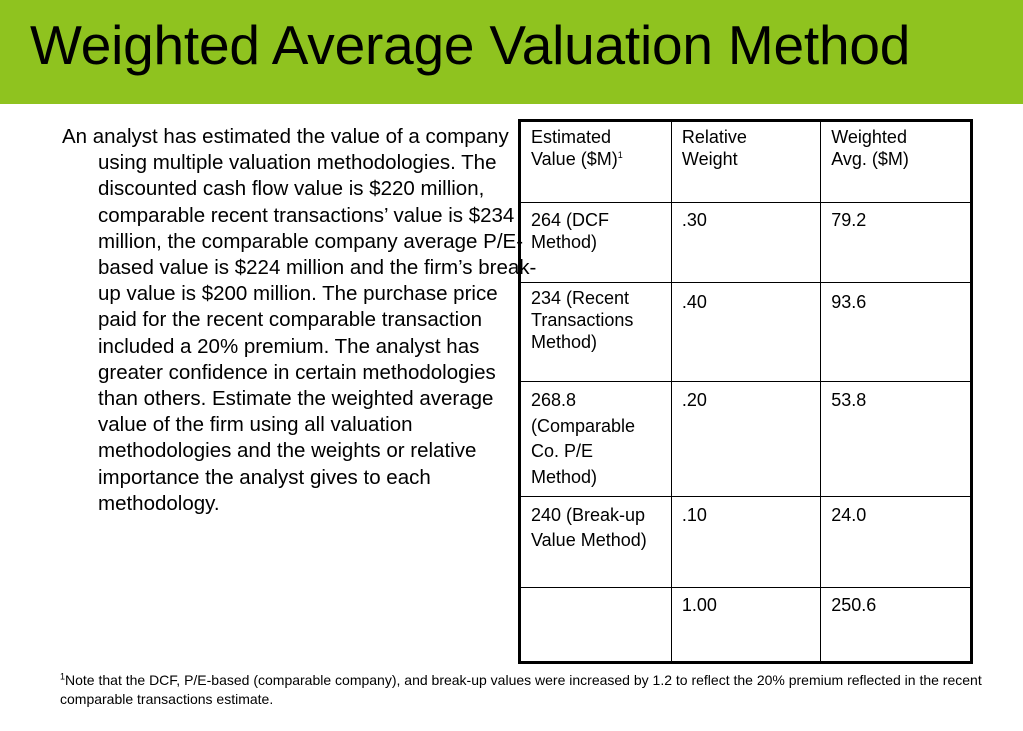 The width and height of the screenshot is (1023, 731). I want to click on slide-title: Weighted Average Valuation Method, so click(470, 45).